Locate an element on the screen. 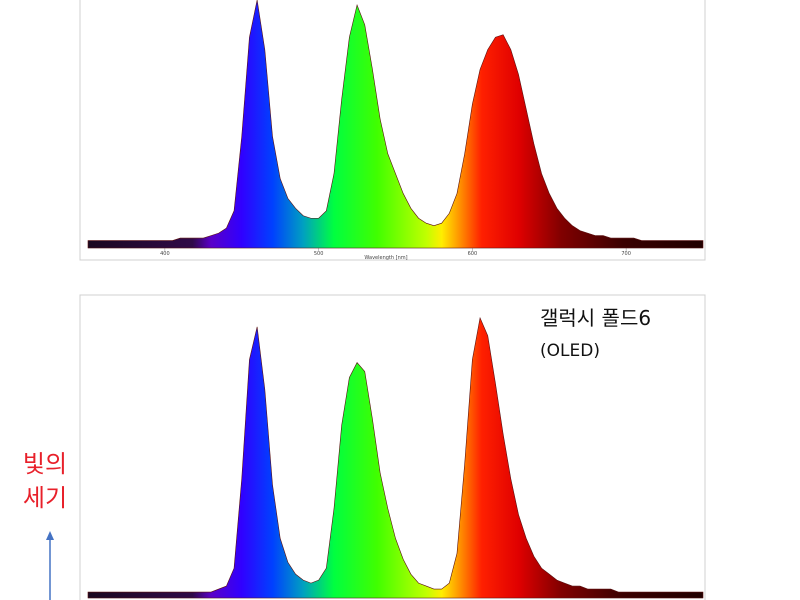 The height and width of the screenshot is (600, 800). x-tick-label: 400 is located at coordinates (165, 254).